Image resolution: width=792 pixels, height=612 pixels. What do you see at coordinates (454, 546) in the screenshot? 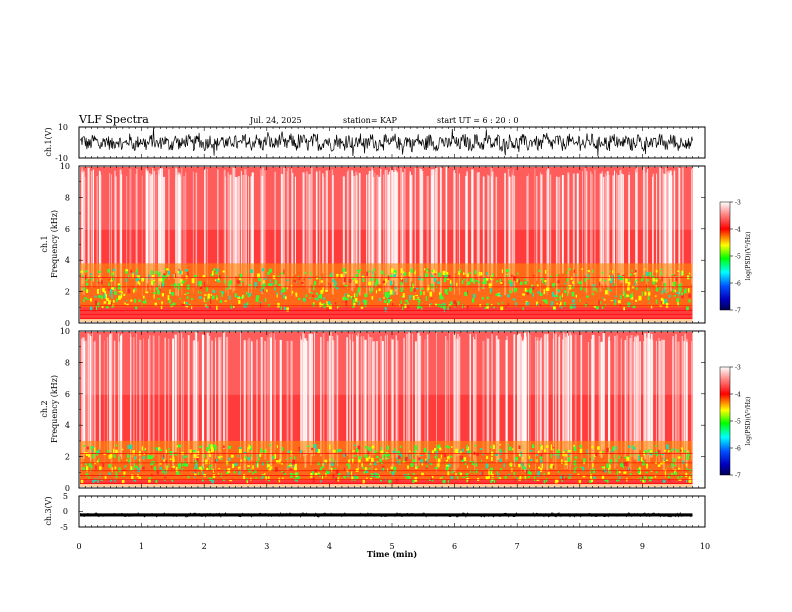
I see `time-tick-label: 6` at bounding box center [454, 546].